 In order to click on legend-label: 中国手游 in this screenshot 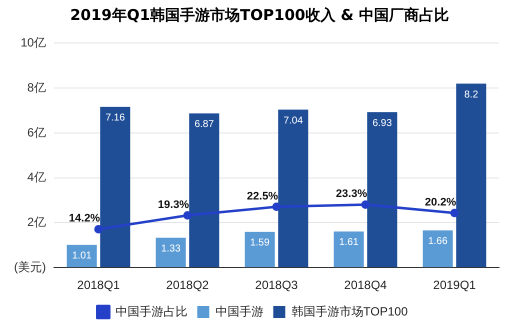, I will do `click(239, 311)`.